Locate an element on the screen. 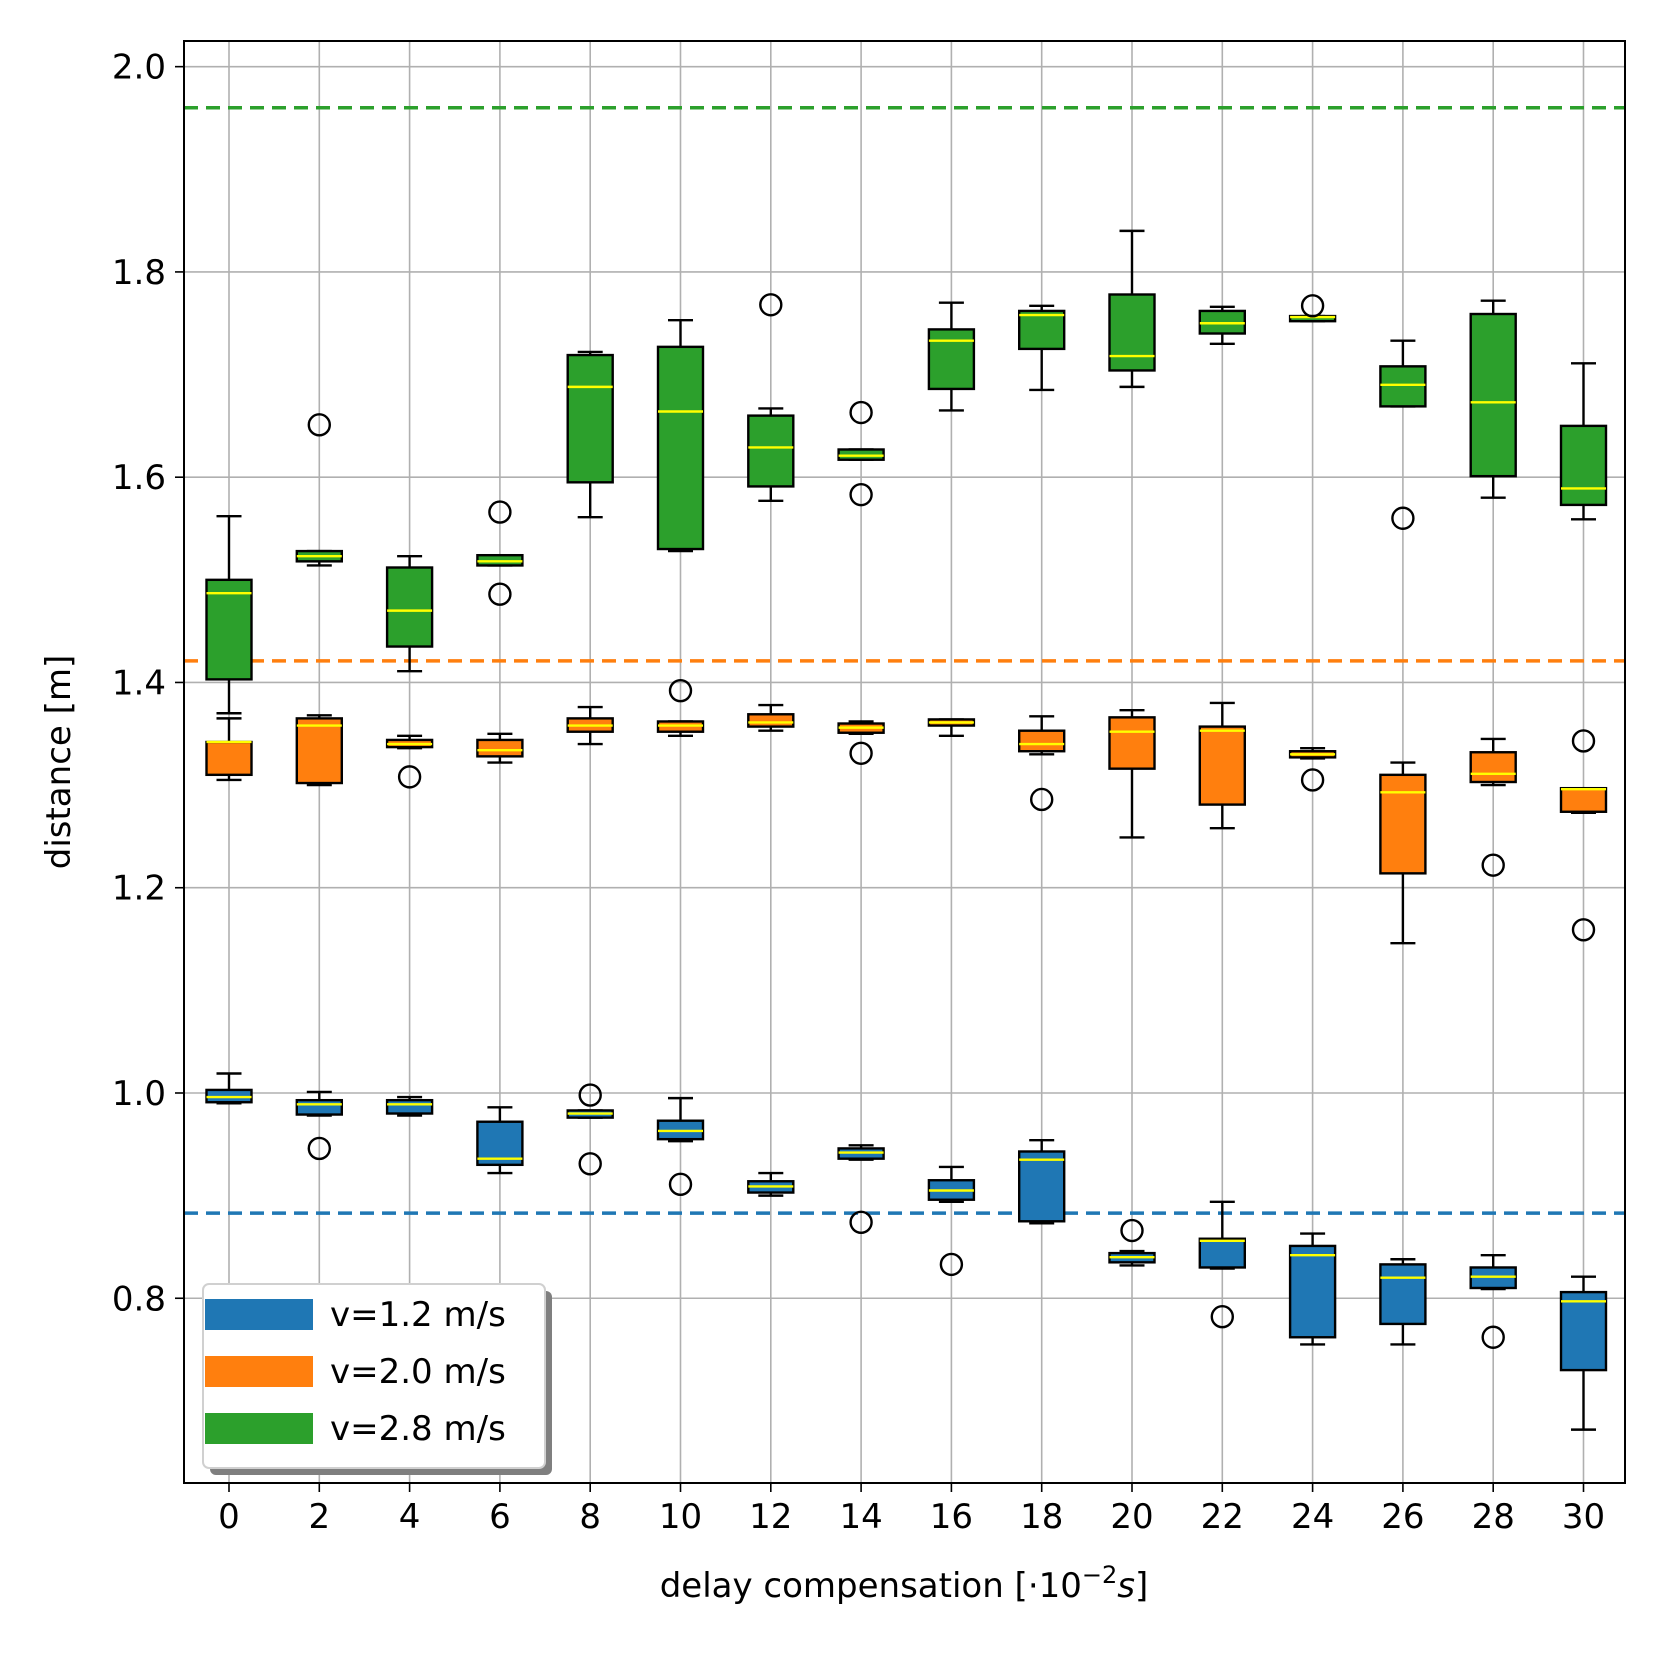 This screenshot has height=1661, width=1661. y-tick-label: 1.2 is located at coordinates (139, 889).